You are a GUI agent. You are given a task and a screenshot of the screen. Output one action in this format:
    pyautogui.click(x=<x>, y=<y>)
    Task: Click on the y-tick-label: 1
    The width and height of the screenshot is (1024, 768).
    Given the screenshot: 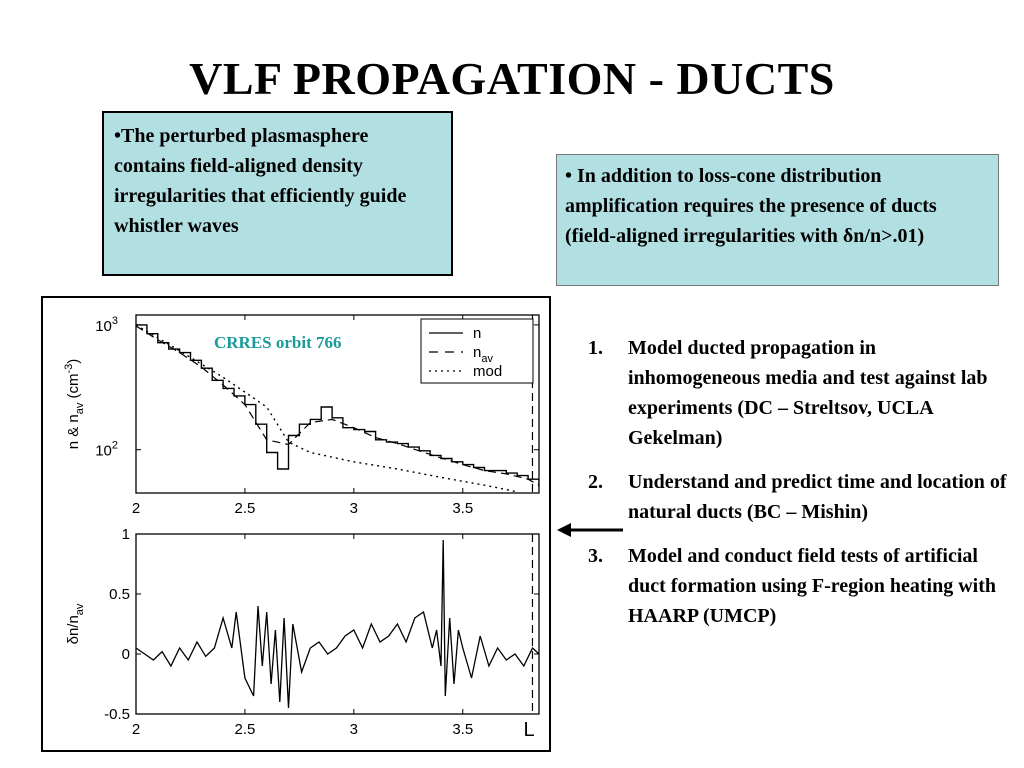 What is the action you would take?
    pyautogui.click(x=126, y=534)
    